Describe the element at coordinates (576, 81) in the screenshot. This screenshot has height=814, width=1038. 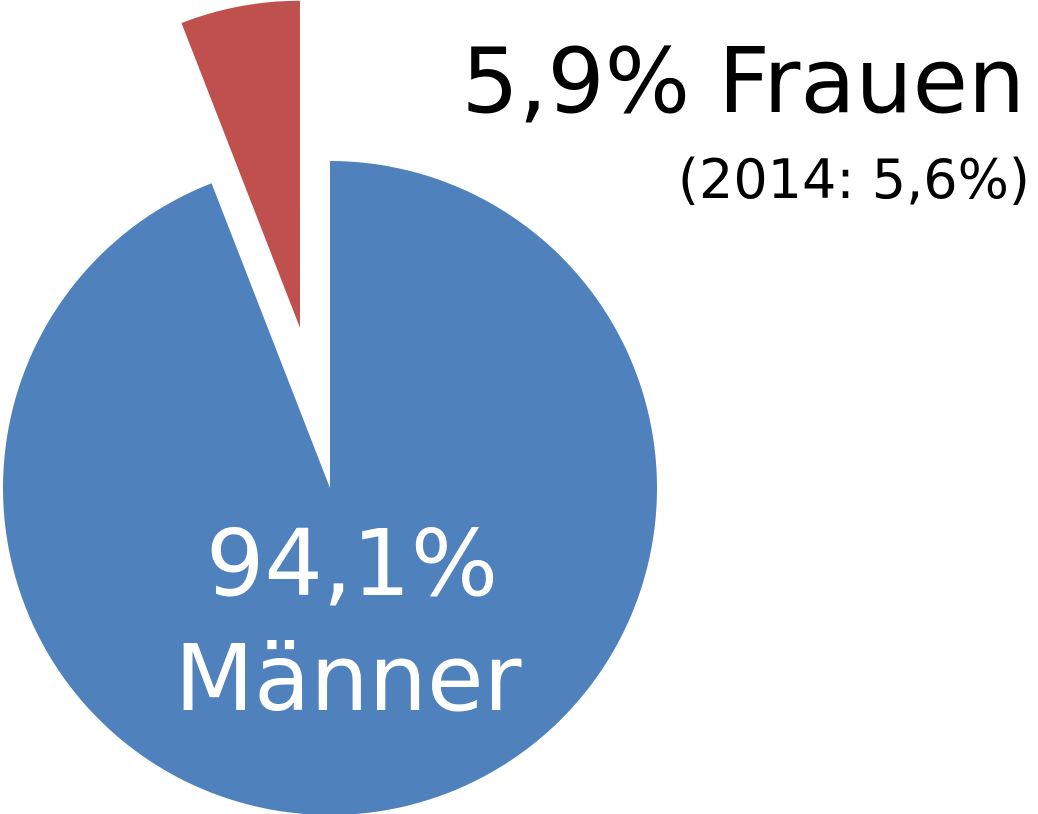
I see `frauen-value-label: 5,9%` at that location.